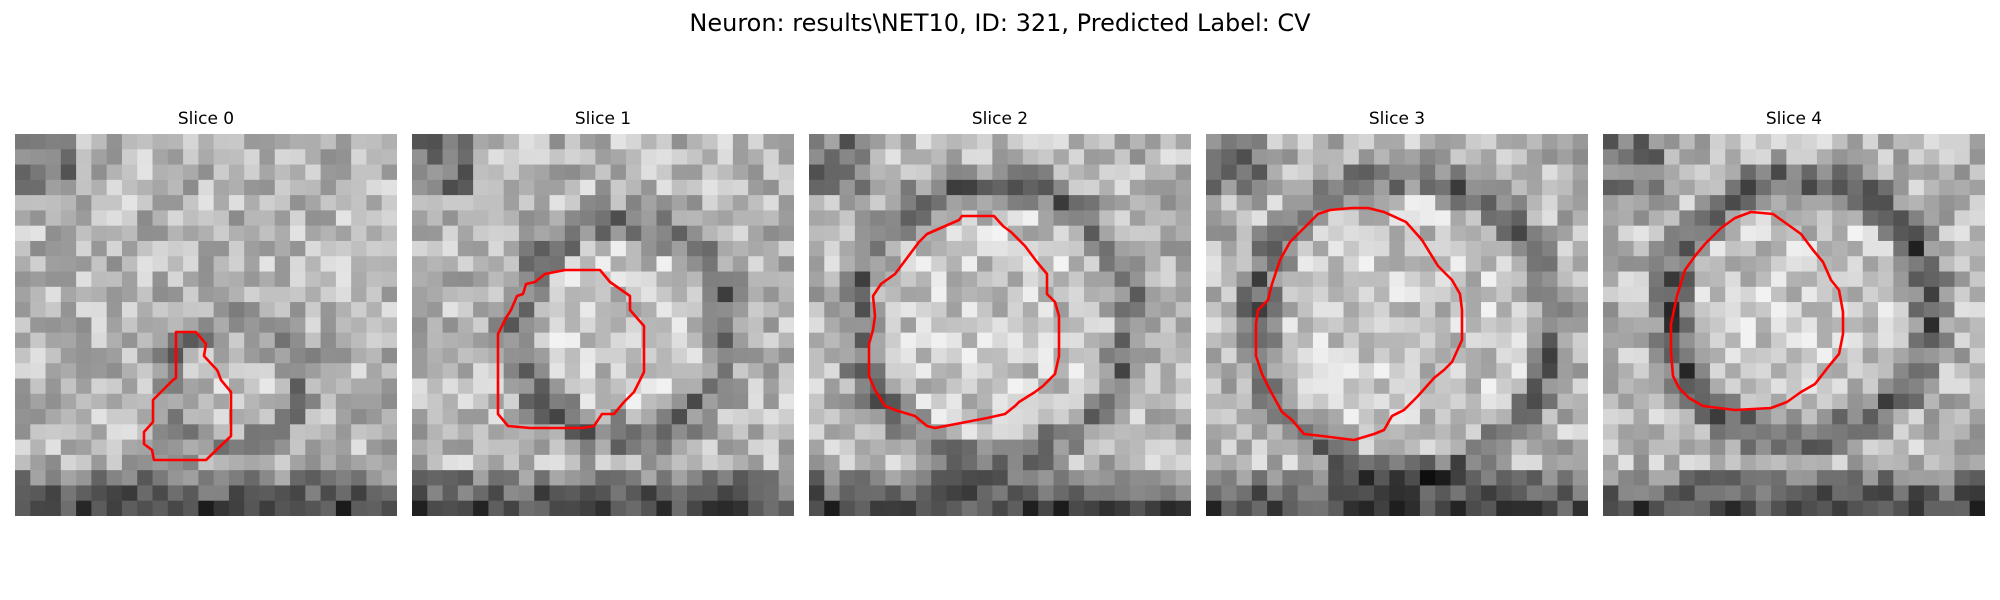 The height and width of the screenshot is (600, 2000). I want to click on slice-panel-0: Slice 0, so click(206, 312).